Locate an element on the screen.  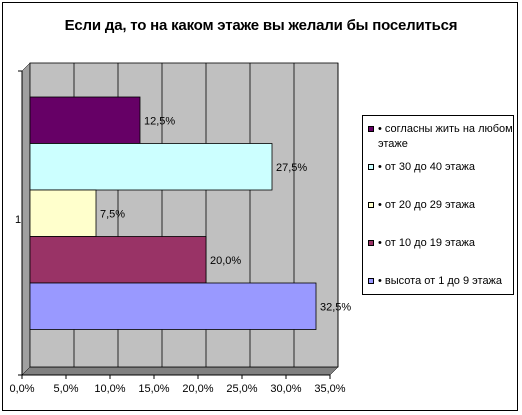
legend-item: • от 30 до 40 этажа is located at coordinates (440, 167).